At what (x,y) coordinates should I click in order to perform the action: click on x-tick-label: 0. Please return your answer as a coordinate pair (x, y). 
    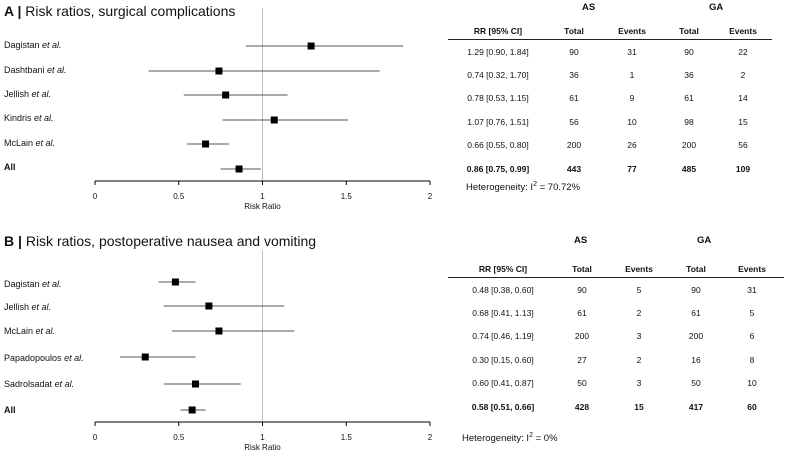
    Looking at the image, I should click on (95, 196).